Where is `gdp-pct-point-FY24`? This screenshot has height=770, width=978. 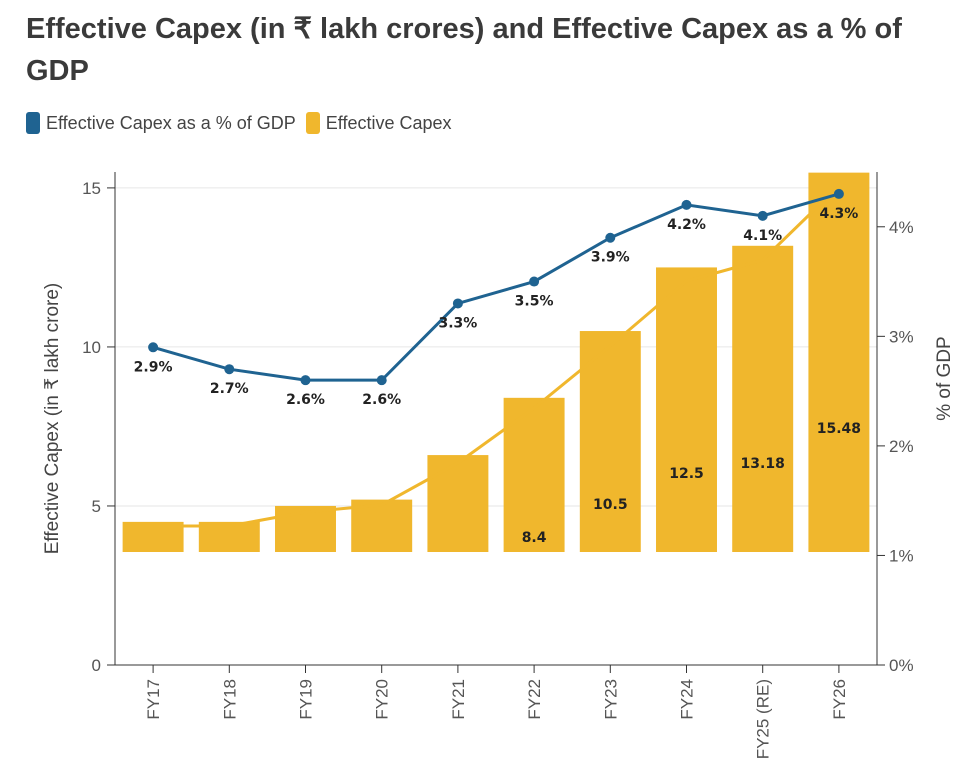 gdp-pct-point-FY24 is located at coordinates (686, 204).